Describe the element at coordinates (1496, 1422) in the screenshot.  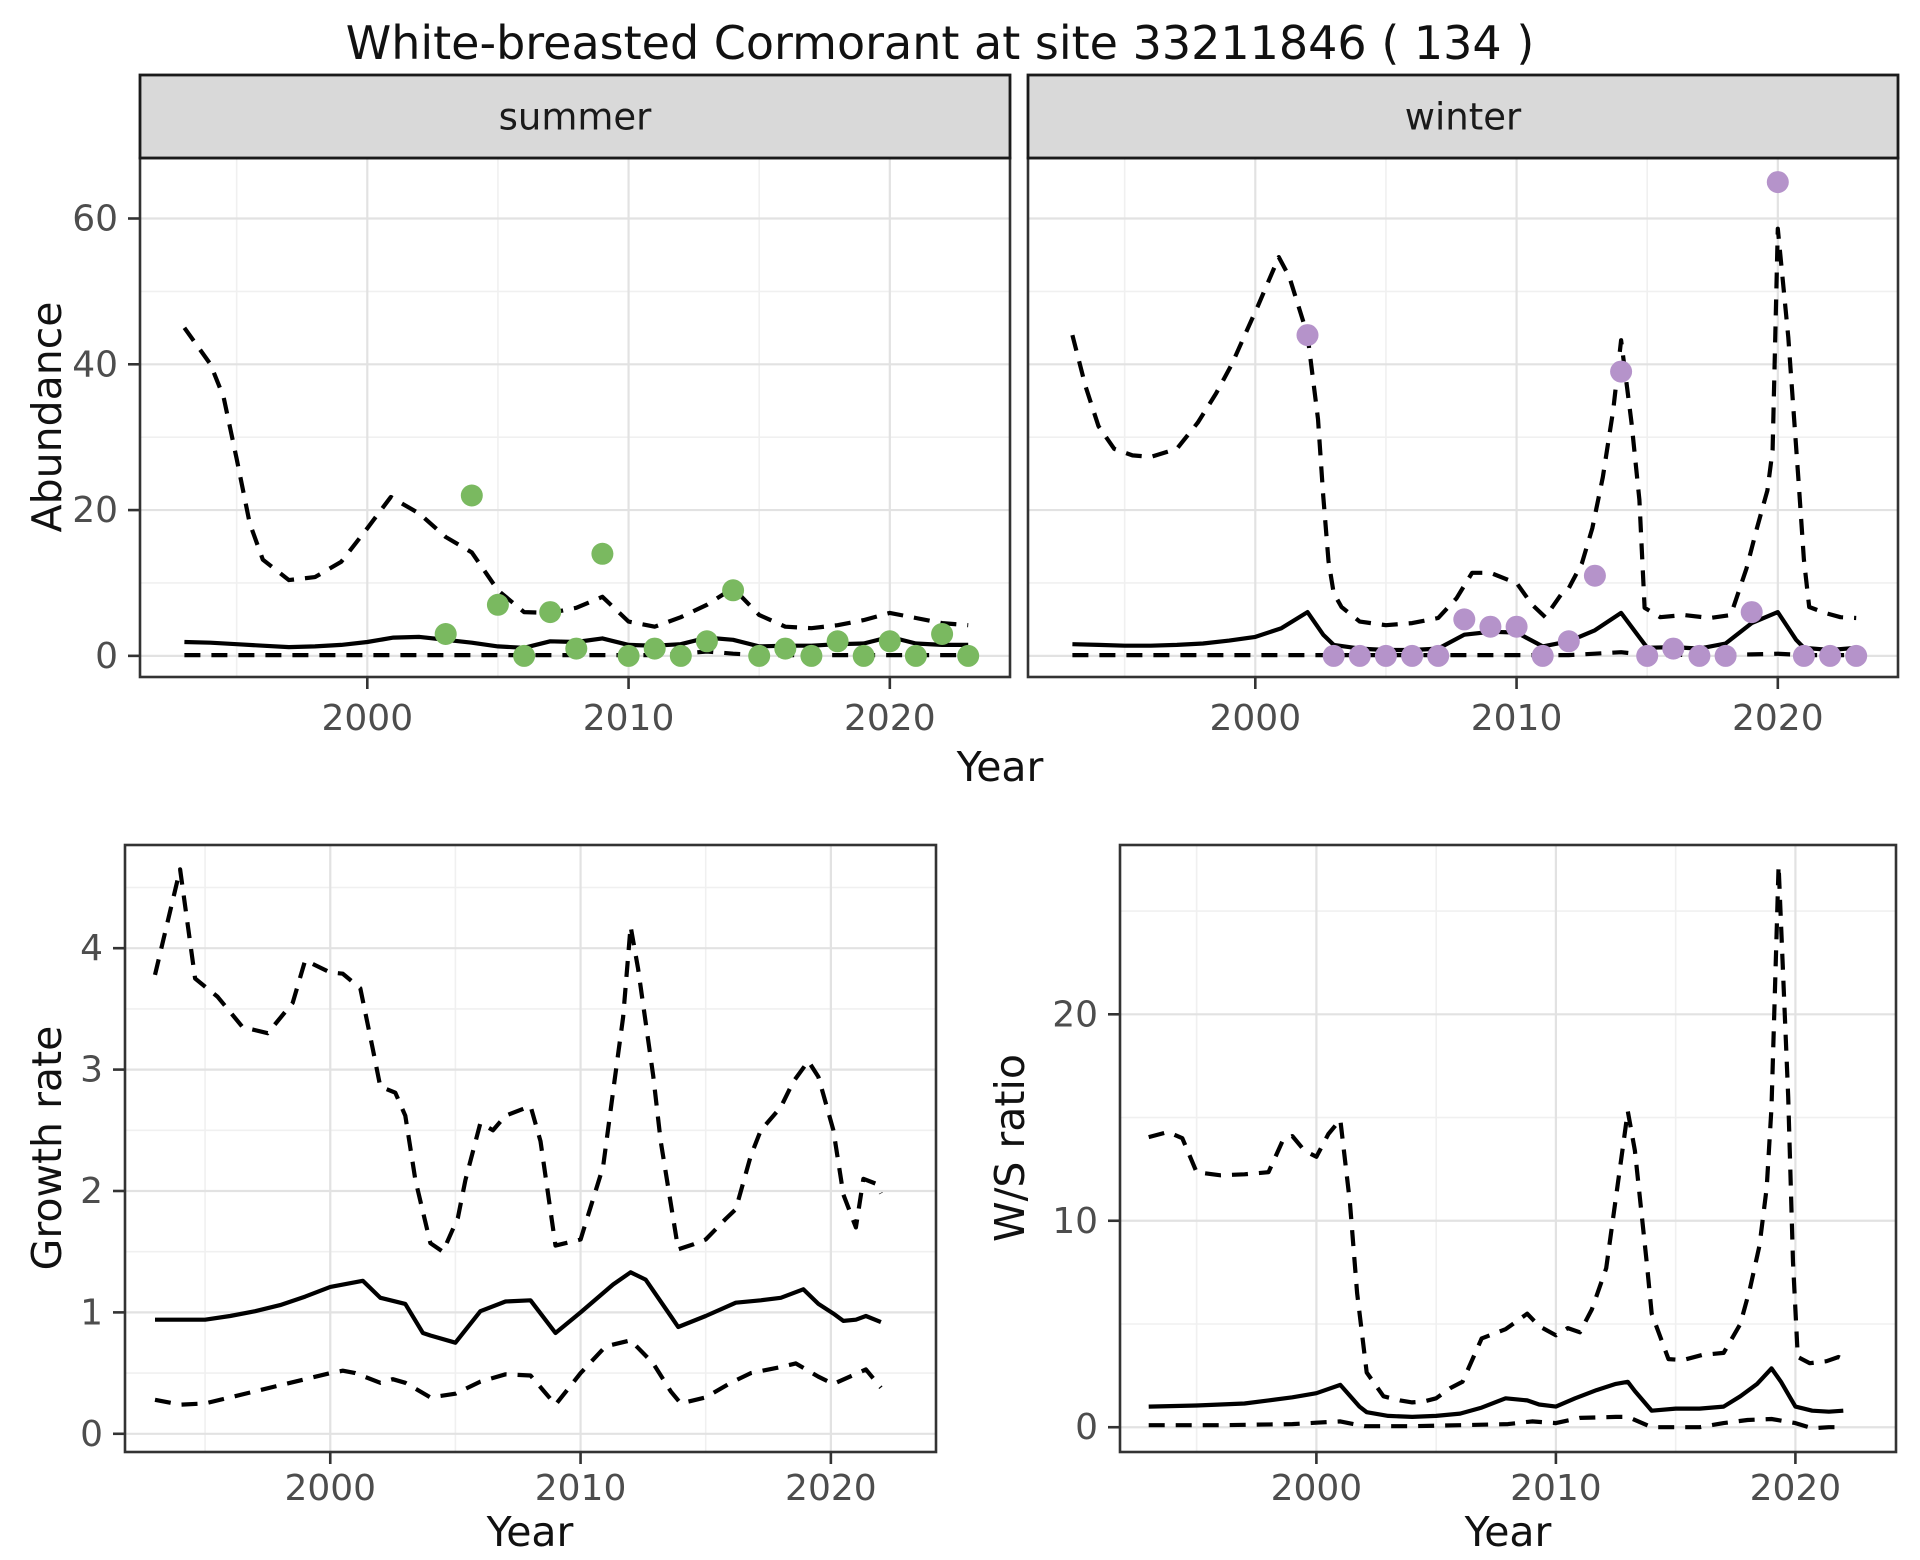
I see `series-lower_ci-ws-ratio` at that location.